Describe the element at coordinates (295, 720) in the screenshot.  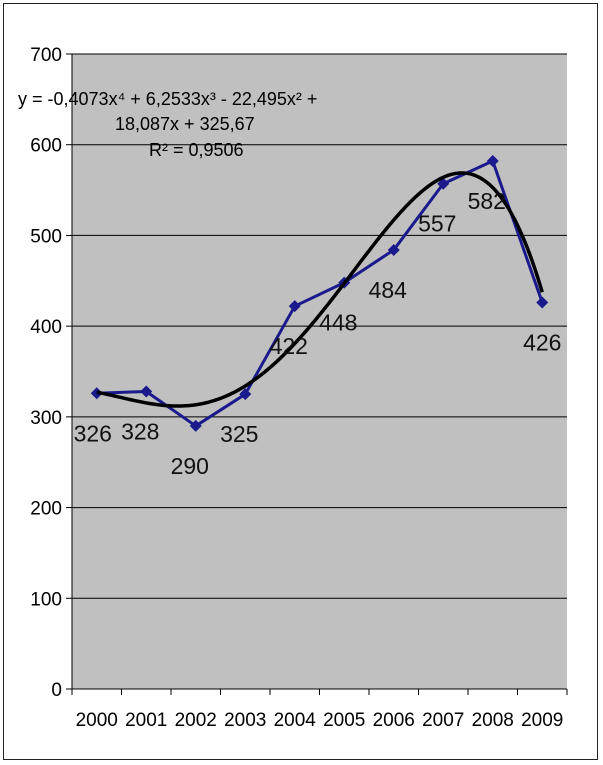
I see `x-tick-label: 2004` at that location.